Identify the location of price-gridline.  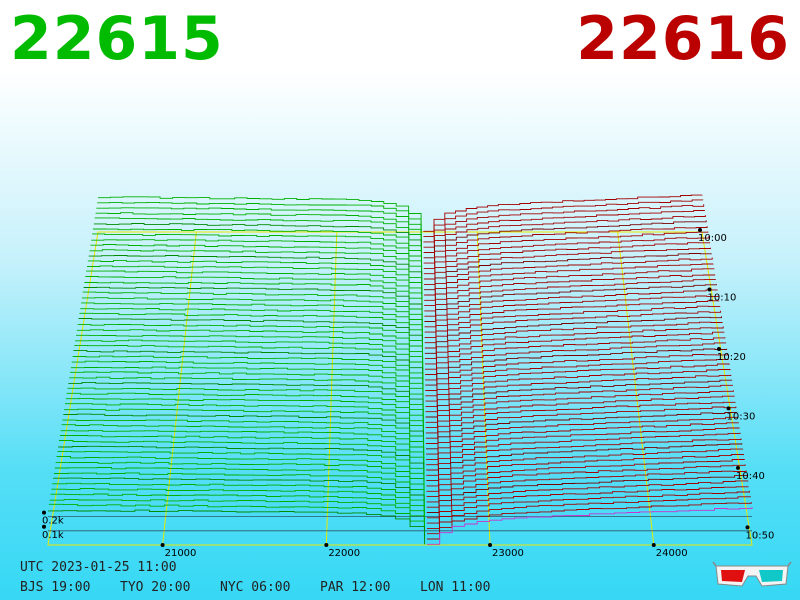
(331, 388).